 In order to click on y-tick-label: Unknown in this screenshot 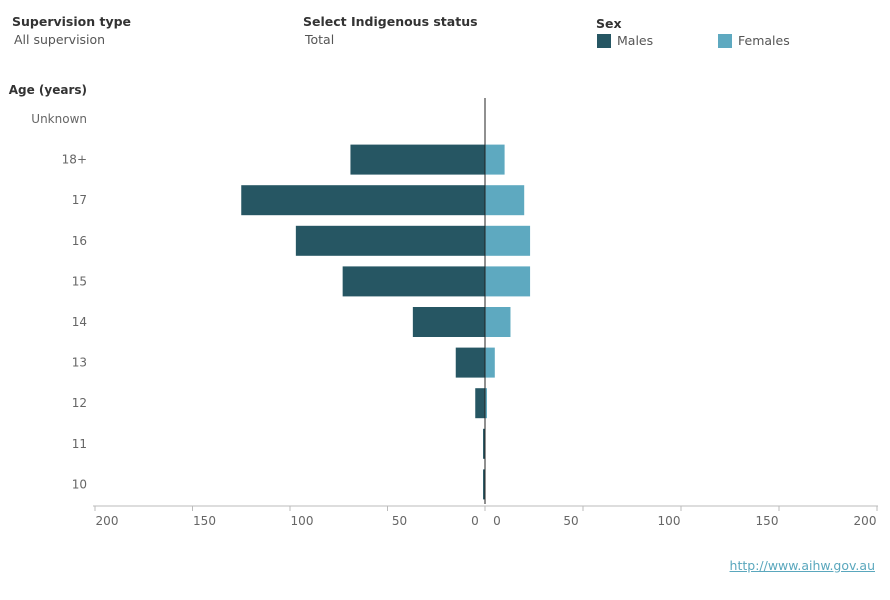, I will do `click(59, 119)`.